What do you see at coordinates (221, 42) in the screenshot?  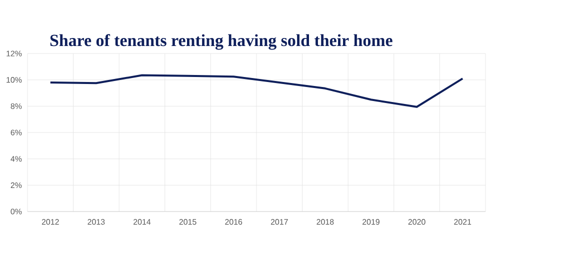 I see `chart-title: Share of tenants renting having sold their home` at bounding box center [221, 42].